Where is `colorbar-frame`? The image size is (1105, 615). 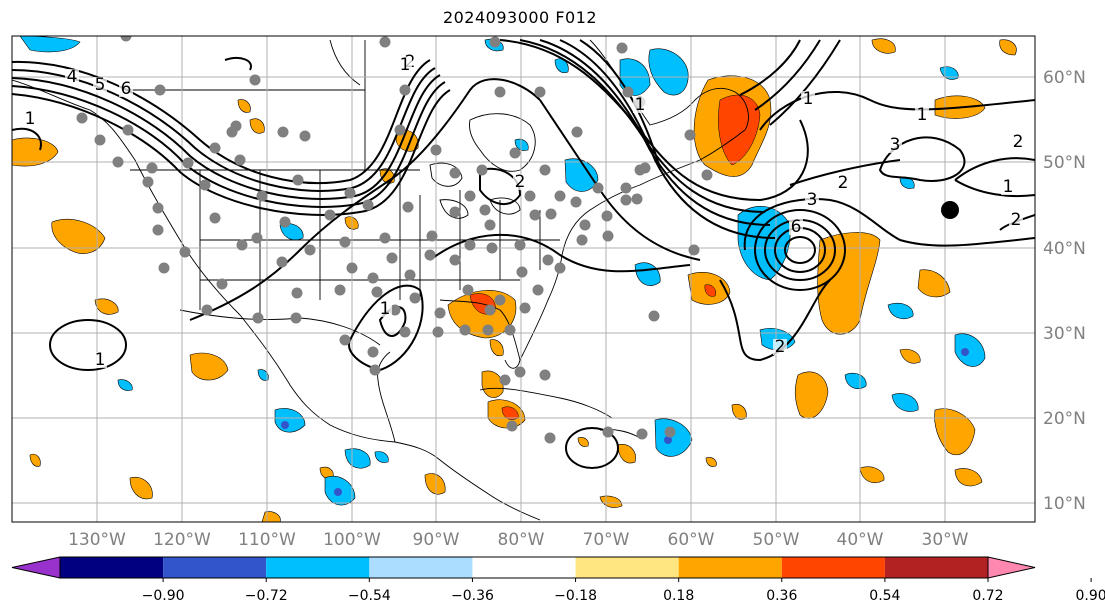
colorbar-frame is located at coordinates (524, 567).